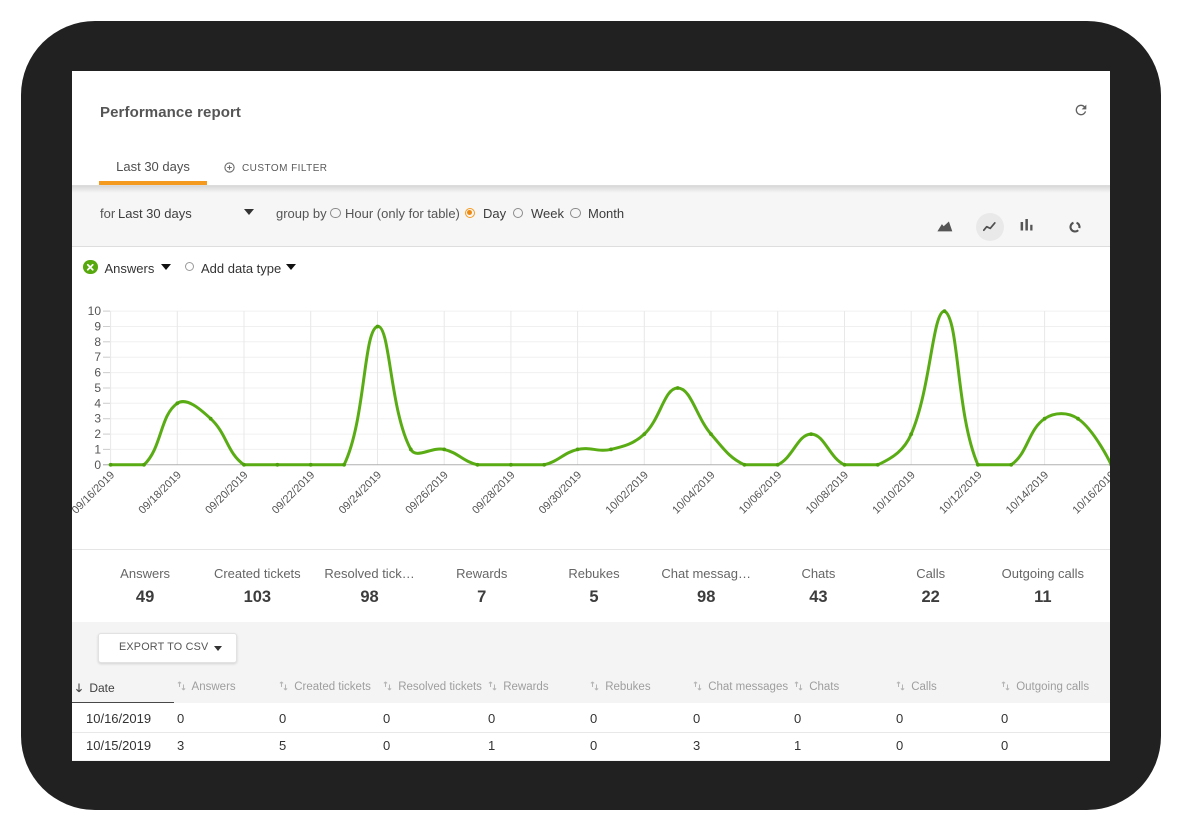 The image size is (1182, 832). What do you see at coordinates (560, 492) in the screenshot?
I see `svg-text: 09/30/2019` at bounding box center [560, 492].